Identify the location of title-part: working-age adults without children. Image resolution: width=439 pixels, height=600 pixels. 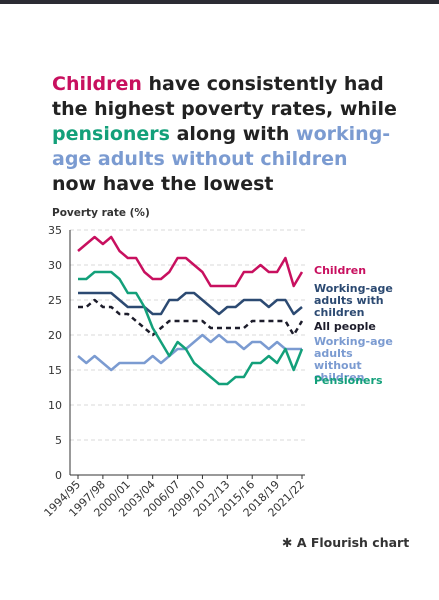
(221, 146).